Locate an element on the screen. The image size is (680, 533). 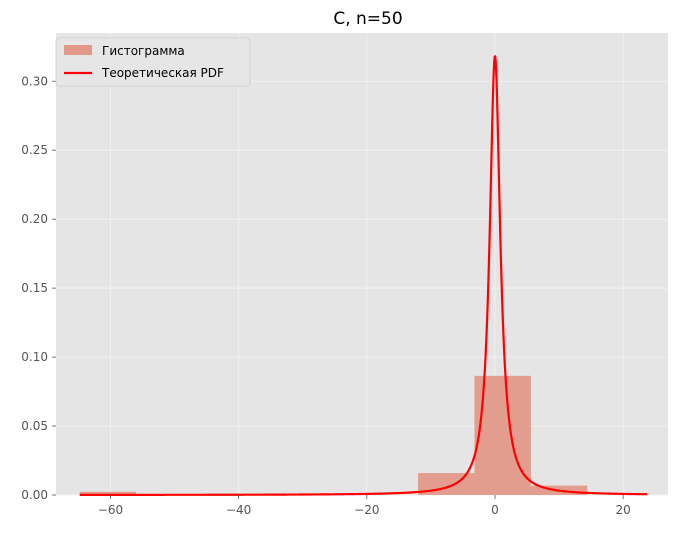
y-tick-label: 0.05 is located at coordinates (34, 426).